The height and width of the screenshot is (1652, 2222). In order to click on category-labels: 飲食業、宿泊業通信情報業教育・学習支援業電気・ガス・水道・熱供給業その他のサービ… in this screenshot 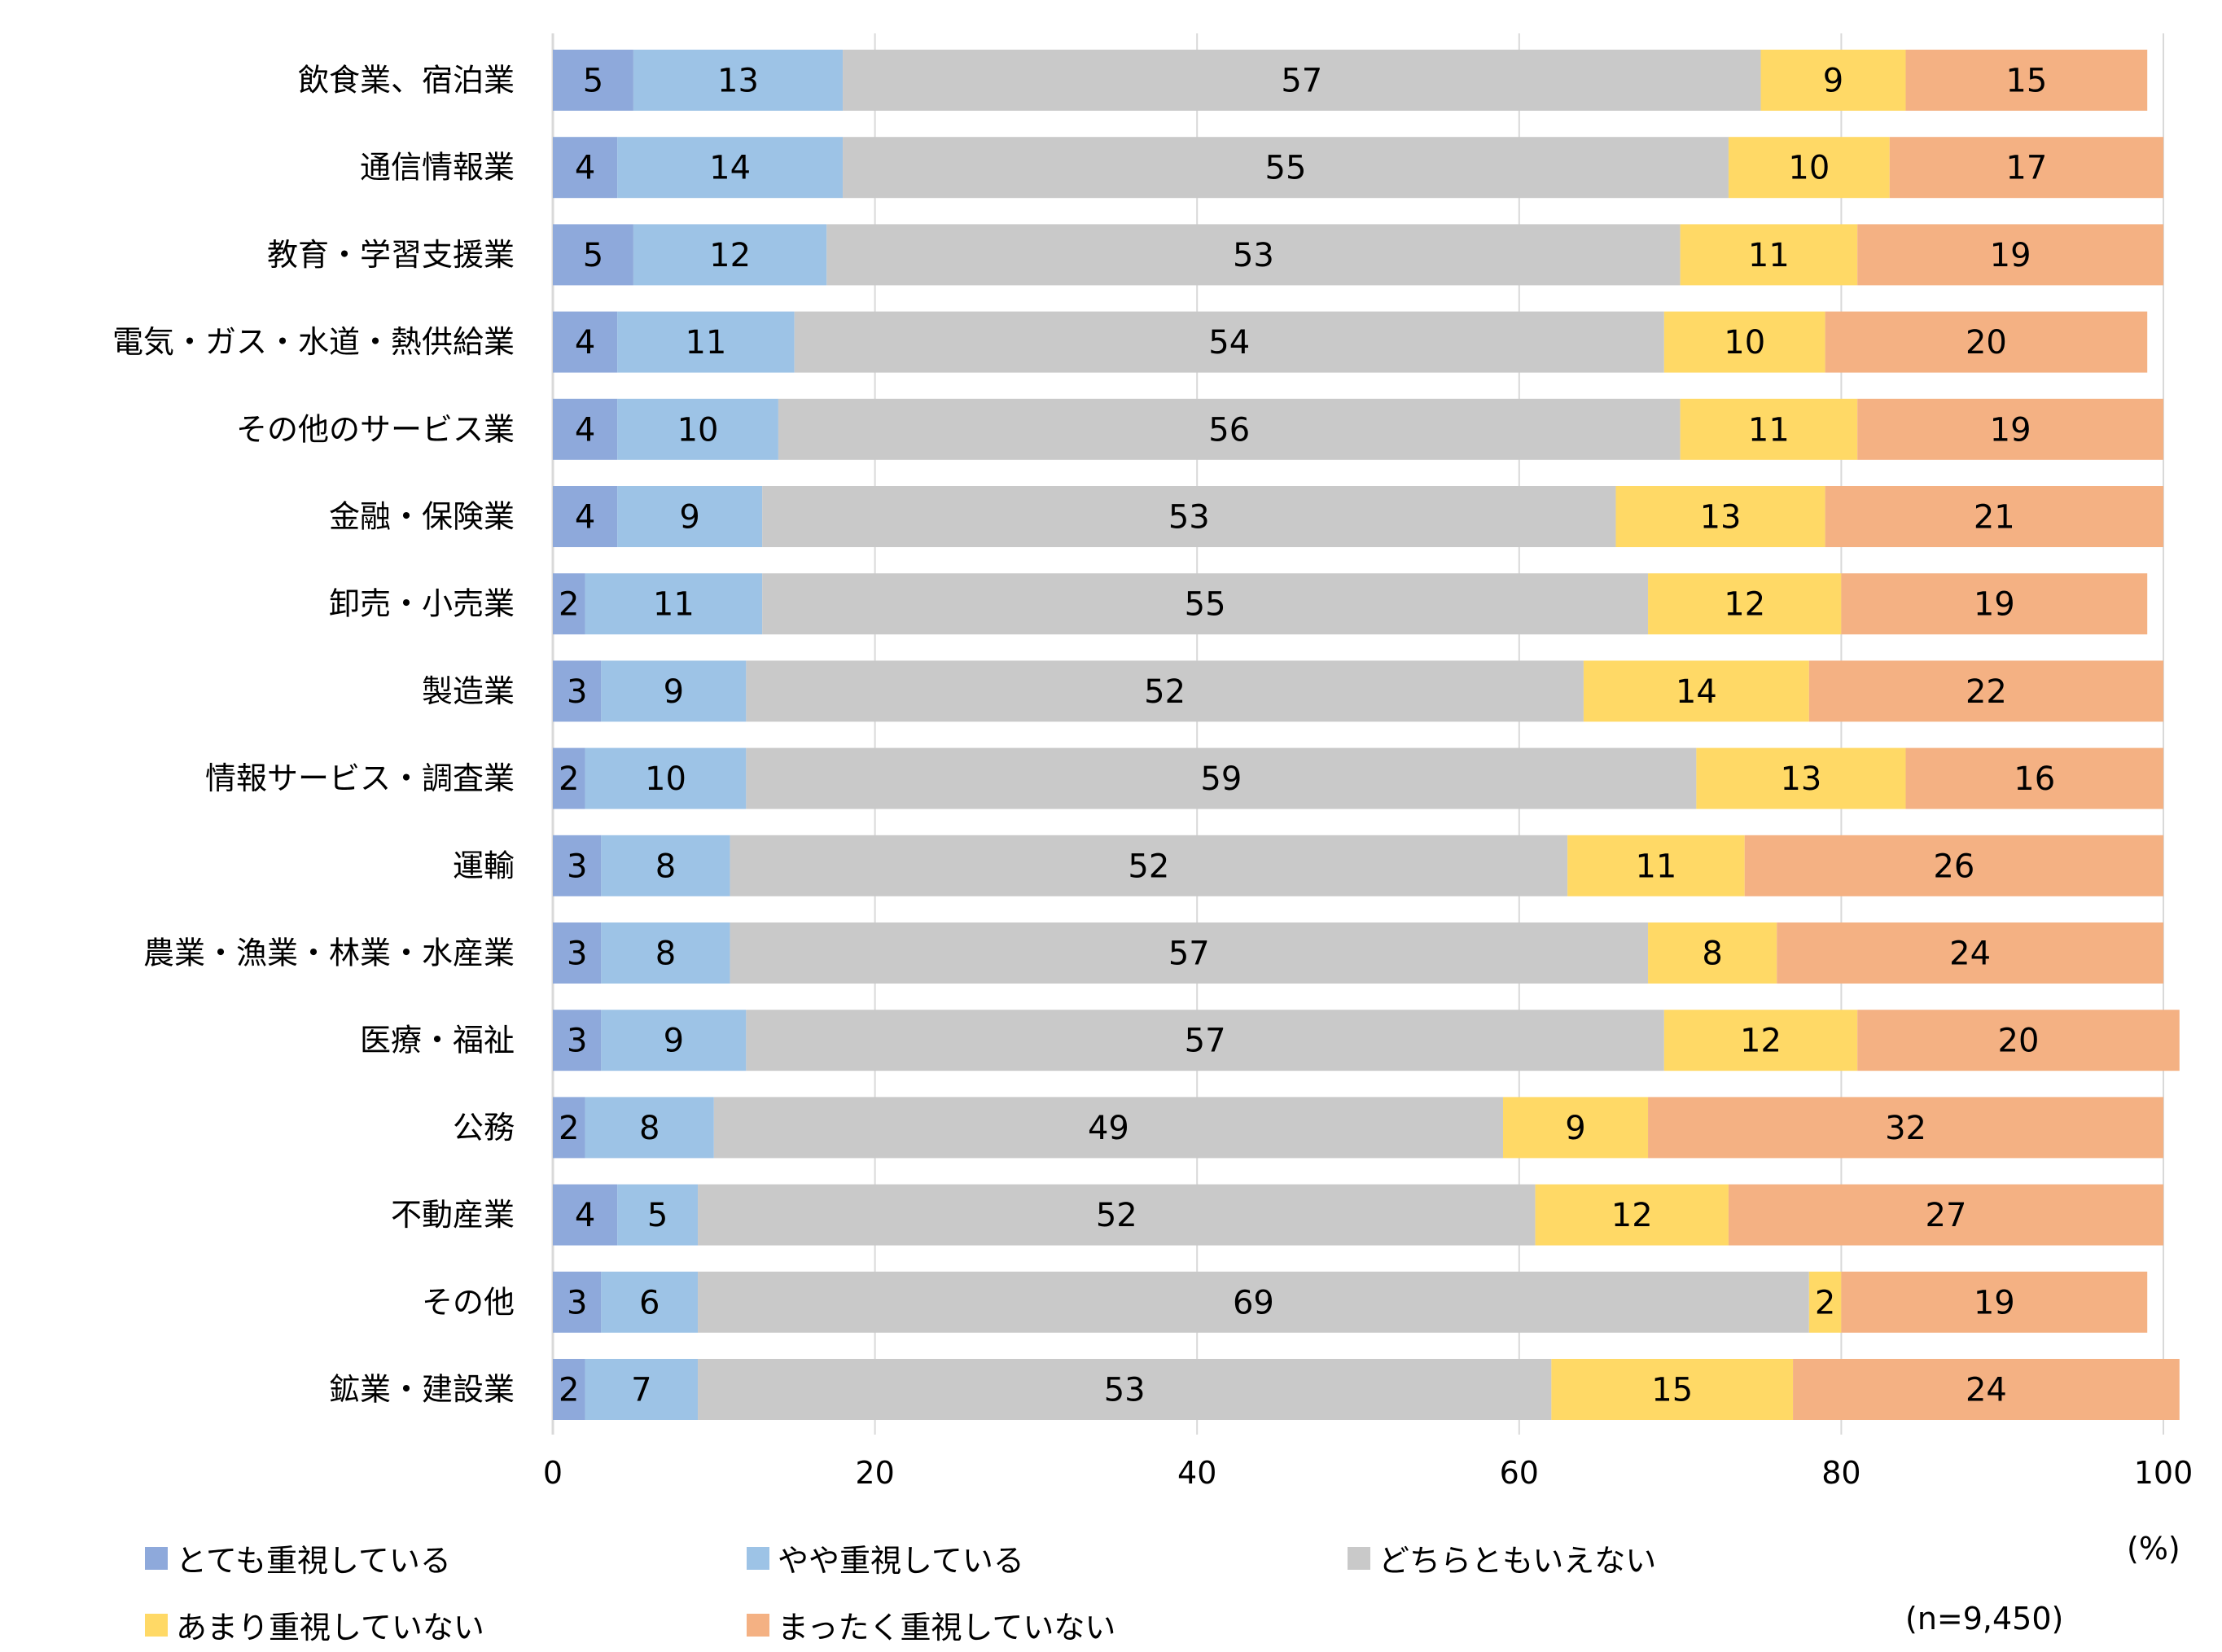, I will do `click(313, 735)`.